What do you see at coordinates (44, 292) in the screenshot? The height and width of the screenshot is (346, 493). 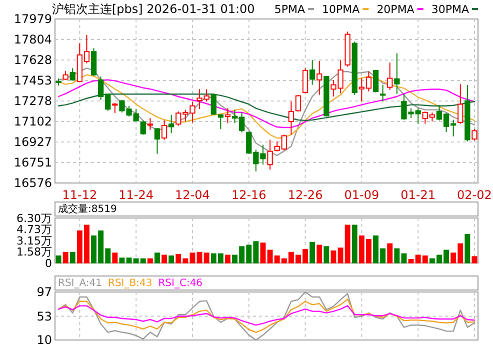 I see `y-tick-label: 97` at bounding box center [44, 292].